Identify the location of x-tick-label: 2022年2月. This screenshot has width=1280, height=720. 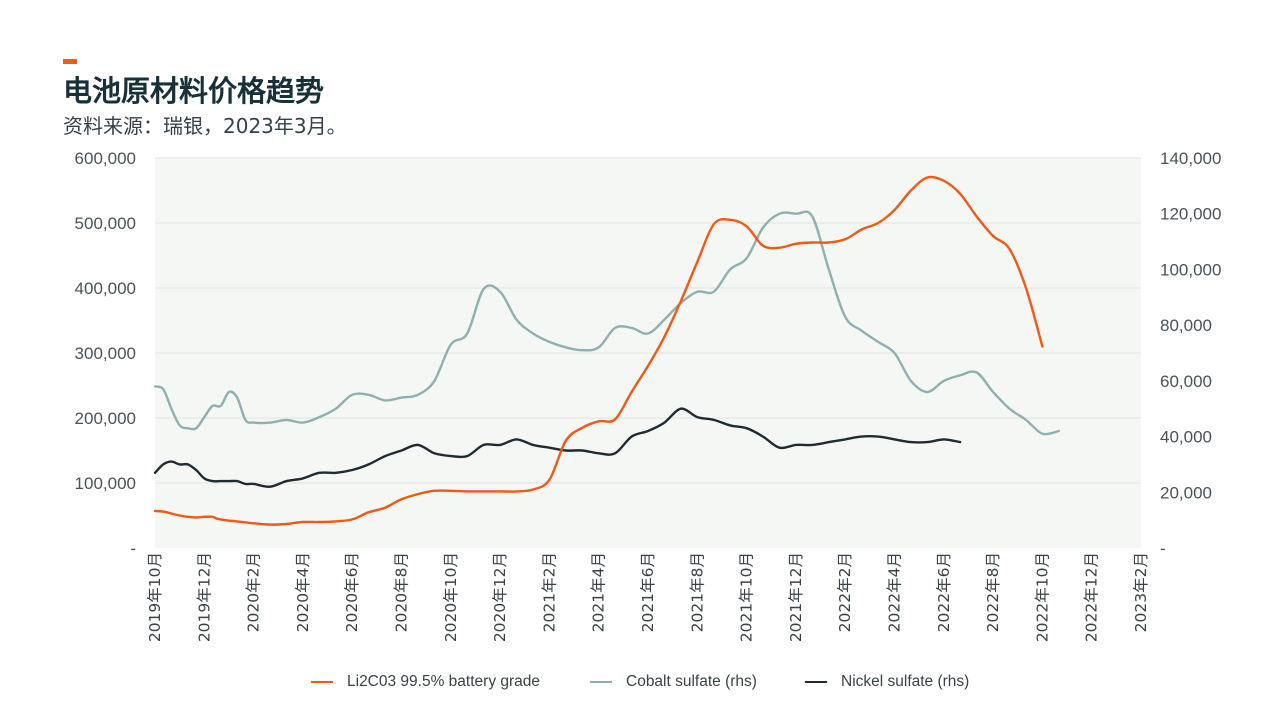
(845, 592).